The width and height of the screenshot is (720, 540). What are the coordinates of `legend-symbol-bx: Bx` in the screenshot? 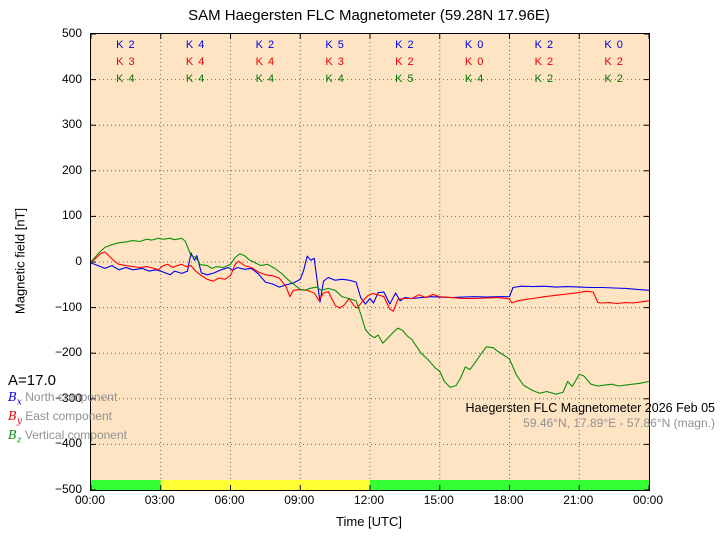 It's located at (15, 399).